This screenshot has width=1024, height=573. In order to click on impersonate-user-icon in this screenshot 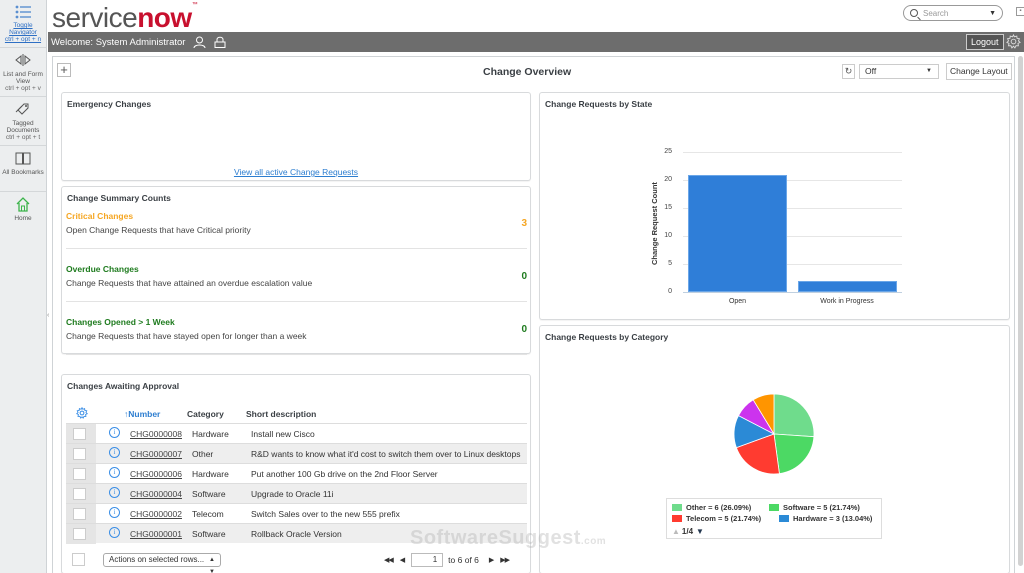, I will do `click(199, 42)`.